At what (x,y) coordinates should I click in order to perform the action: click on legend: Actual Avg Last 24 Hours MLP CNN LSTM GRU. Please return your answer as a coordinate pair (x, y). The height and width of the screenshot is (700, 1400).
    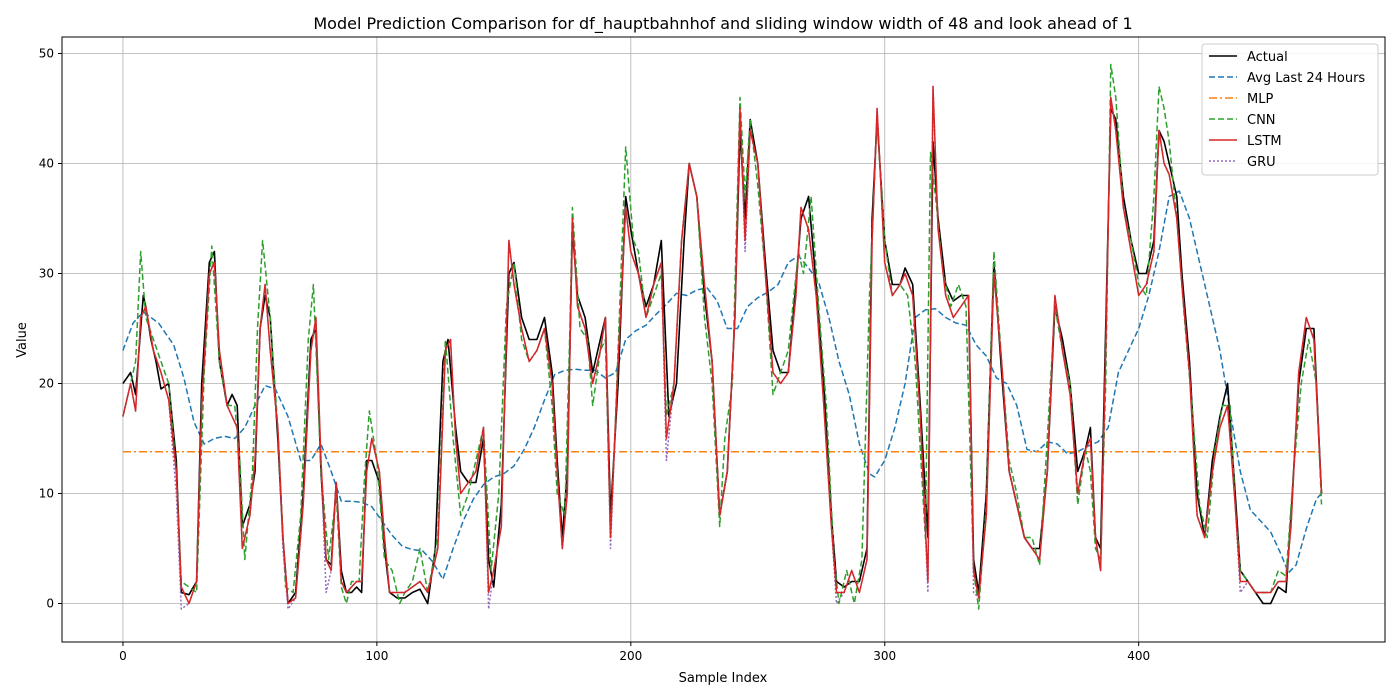
    Looking at the image, I should click on (1290, 109).